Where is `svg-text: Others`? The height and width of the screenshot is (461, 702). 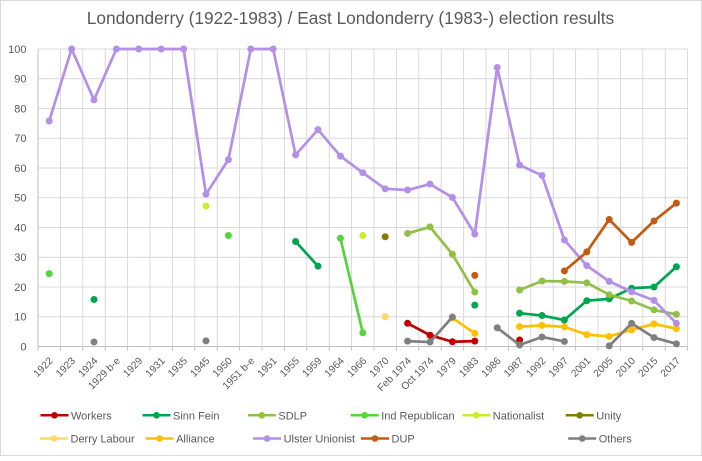 svg-text: Others is located at coordinates (616, 439).